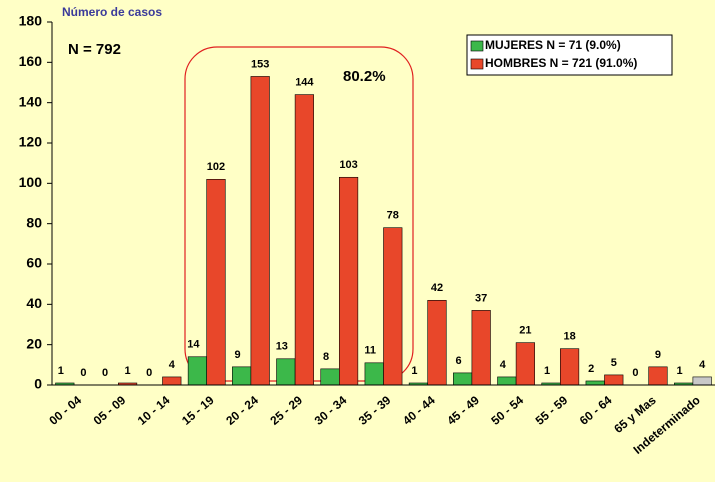 Image resolution: width=715 pixels, height=482 pixels. I want to click on legend-label: MUJERES N = 71 (9.0%), so click(553, 45).